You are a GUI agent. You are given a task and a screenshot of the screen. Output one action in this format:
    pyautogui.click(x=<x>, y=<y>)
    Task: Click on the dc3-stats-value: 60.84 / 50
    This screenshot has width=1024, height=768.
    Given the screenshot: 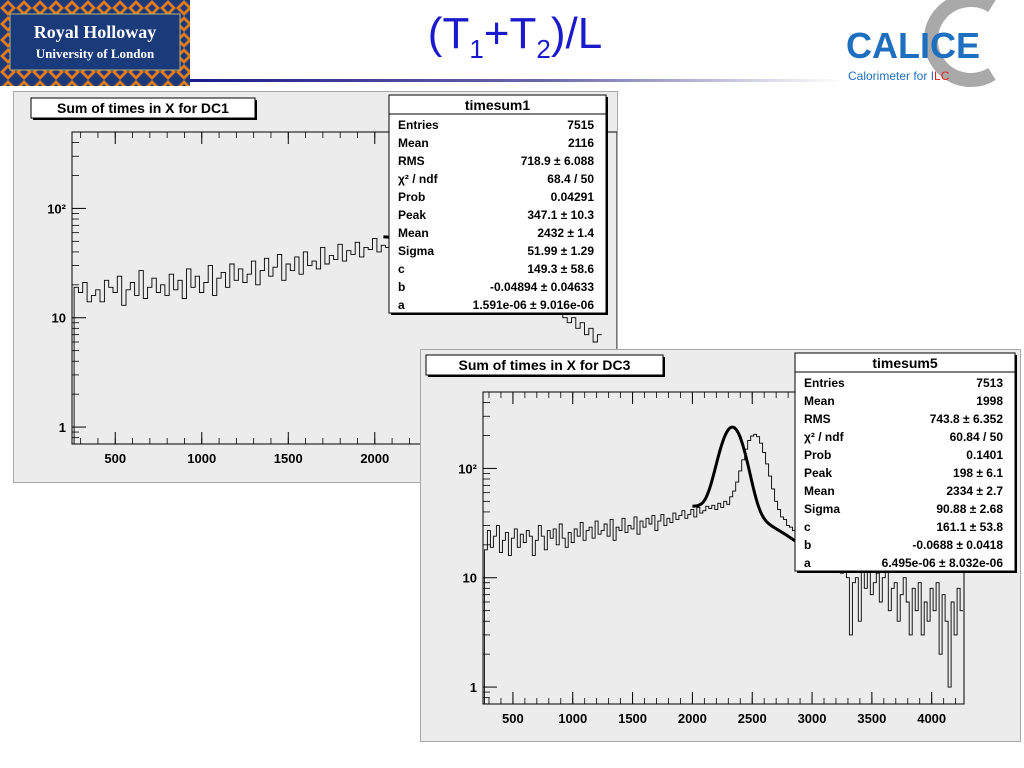 What is the action you would take?
    pyautogui.click(x=977, y=437)
    